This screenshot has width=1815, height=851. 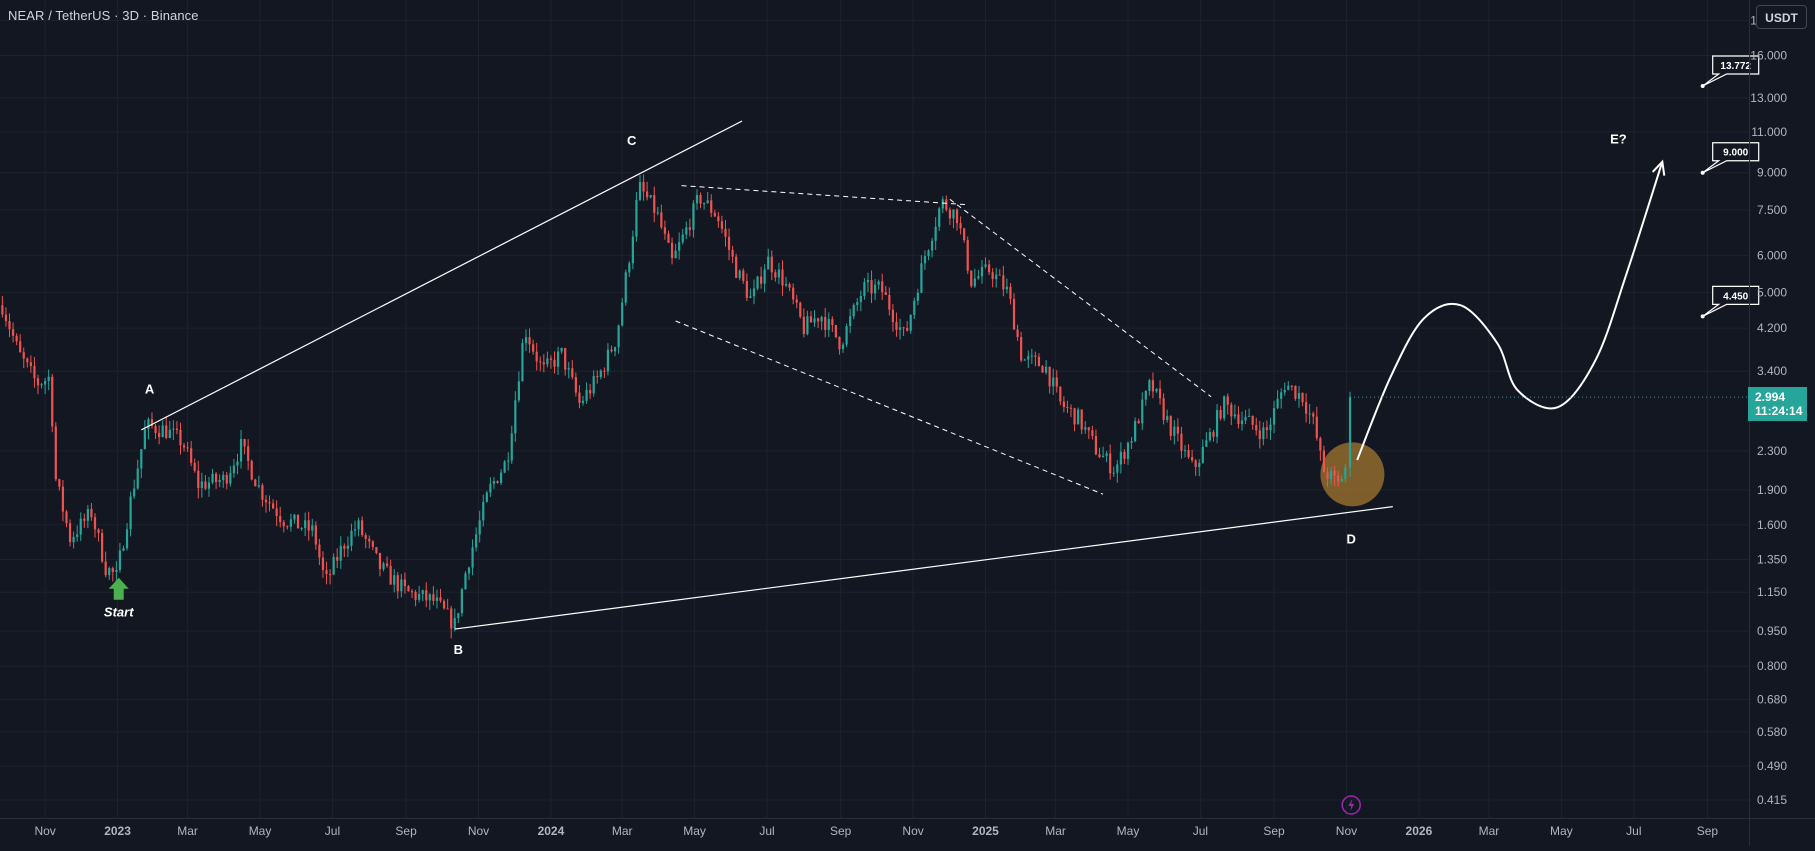 I want to click on currency-button: USDT, so click(x=1781, y=17).